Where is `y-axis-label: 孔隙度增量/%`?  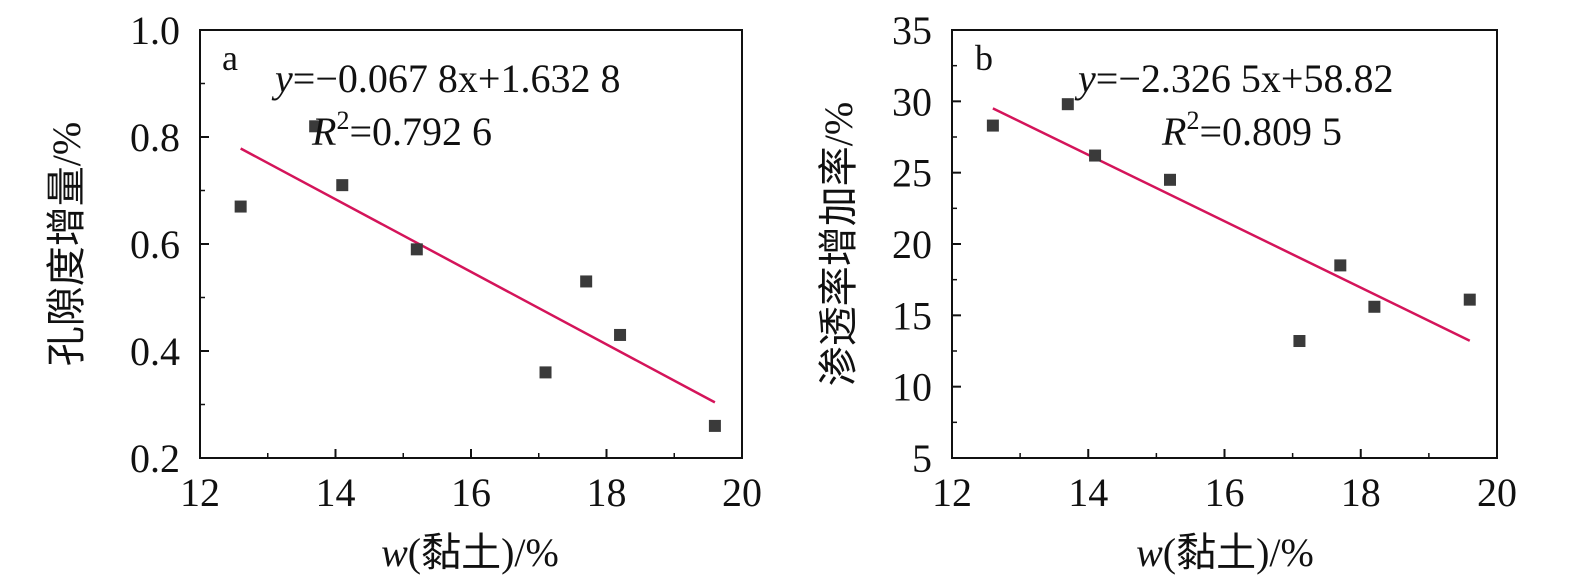 y-axis-label: 孔隙度增量/% is located at coordinates (66, 244).